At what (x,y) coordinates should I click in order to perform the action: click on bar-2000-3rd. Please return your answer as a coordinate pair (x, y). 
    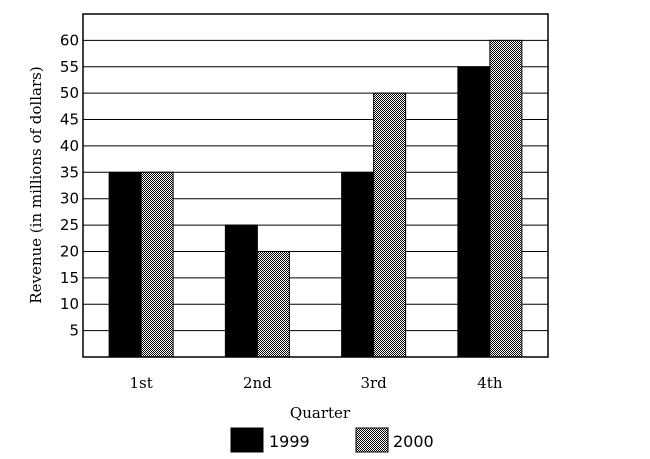
    Looking at the image, I should click on (390, 225).